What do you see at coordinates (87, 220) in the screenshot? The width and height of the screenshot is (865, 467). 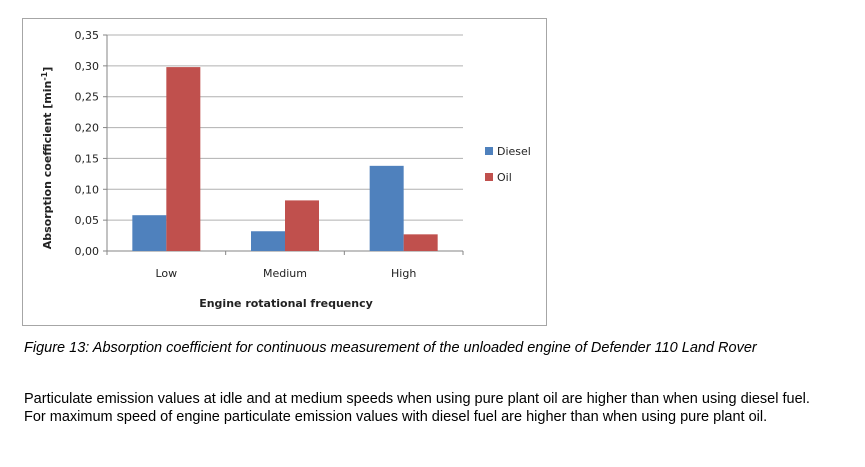 I see `y-tick-label: 0,05` at bounding box center [87, 220].